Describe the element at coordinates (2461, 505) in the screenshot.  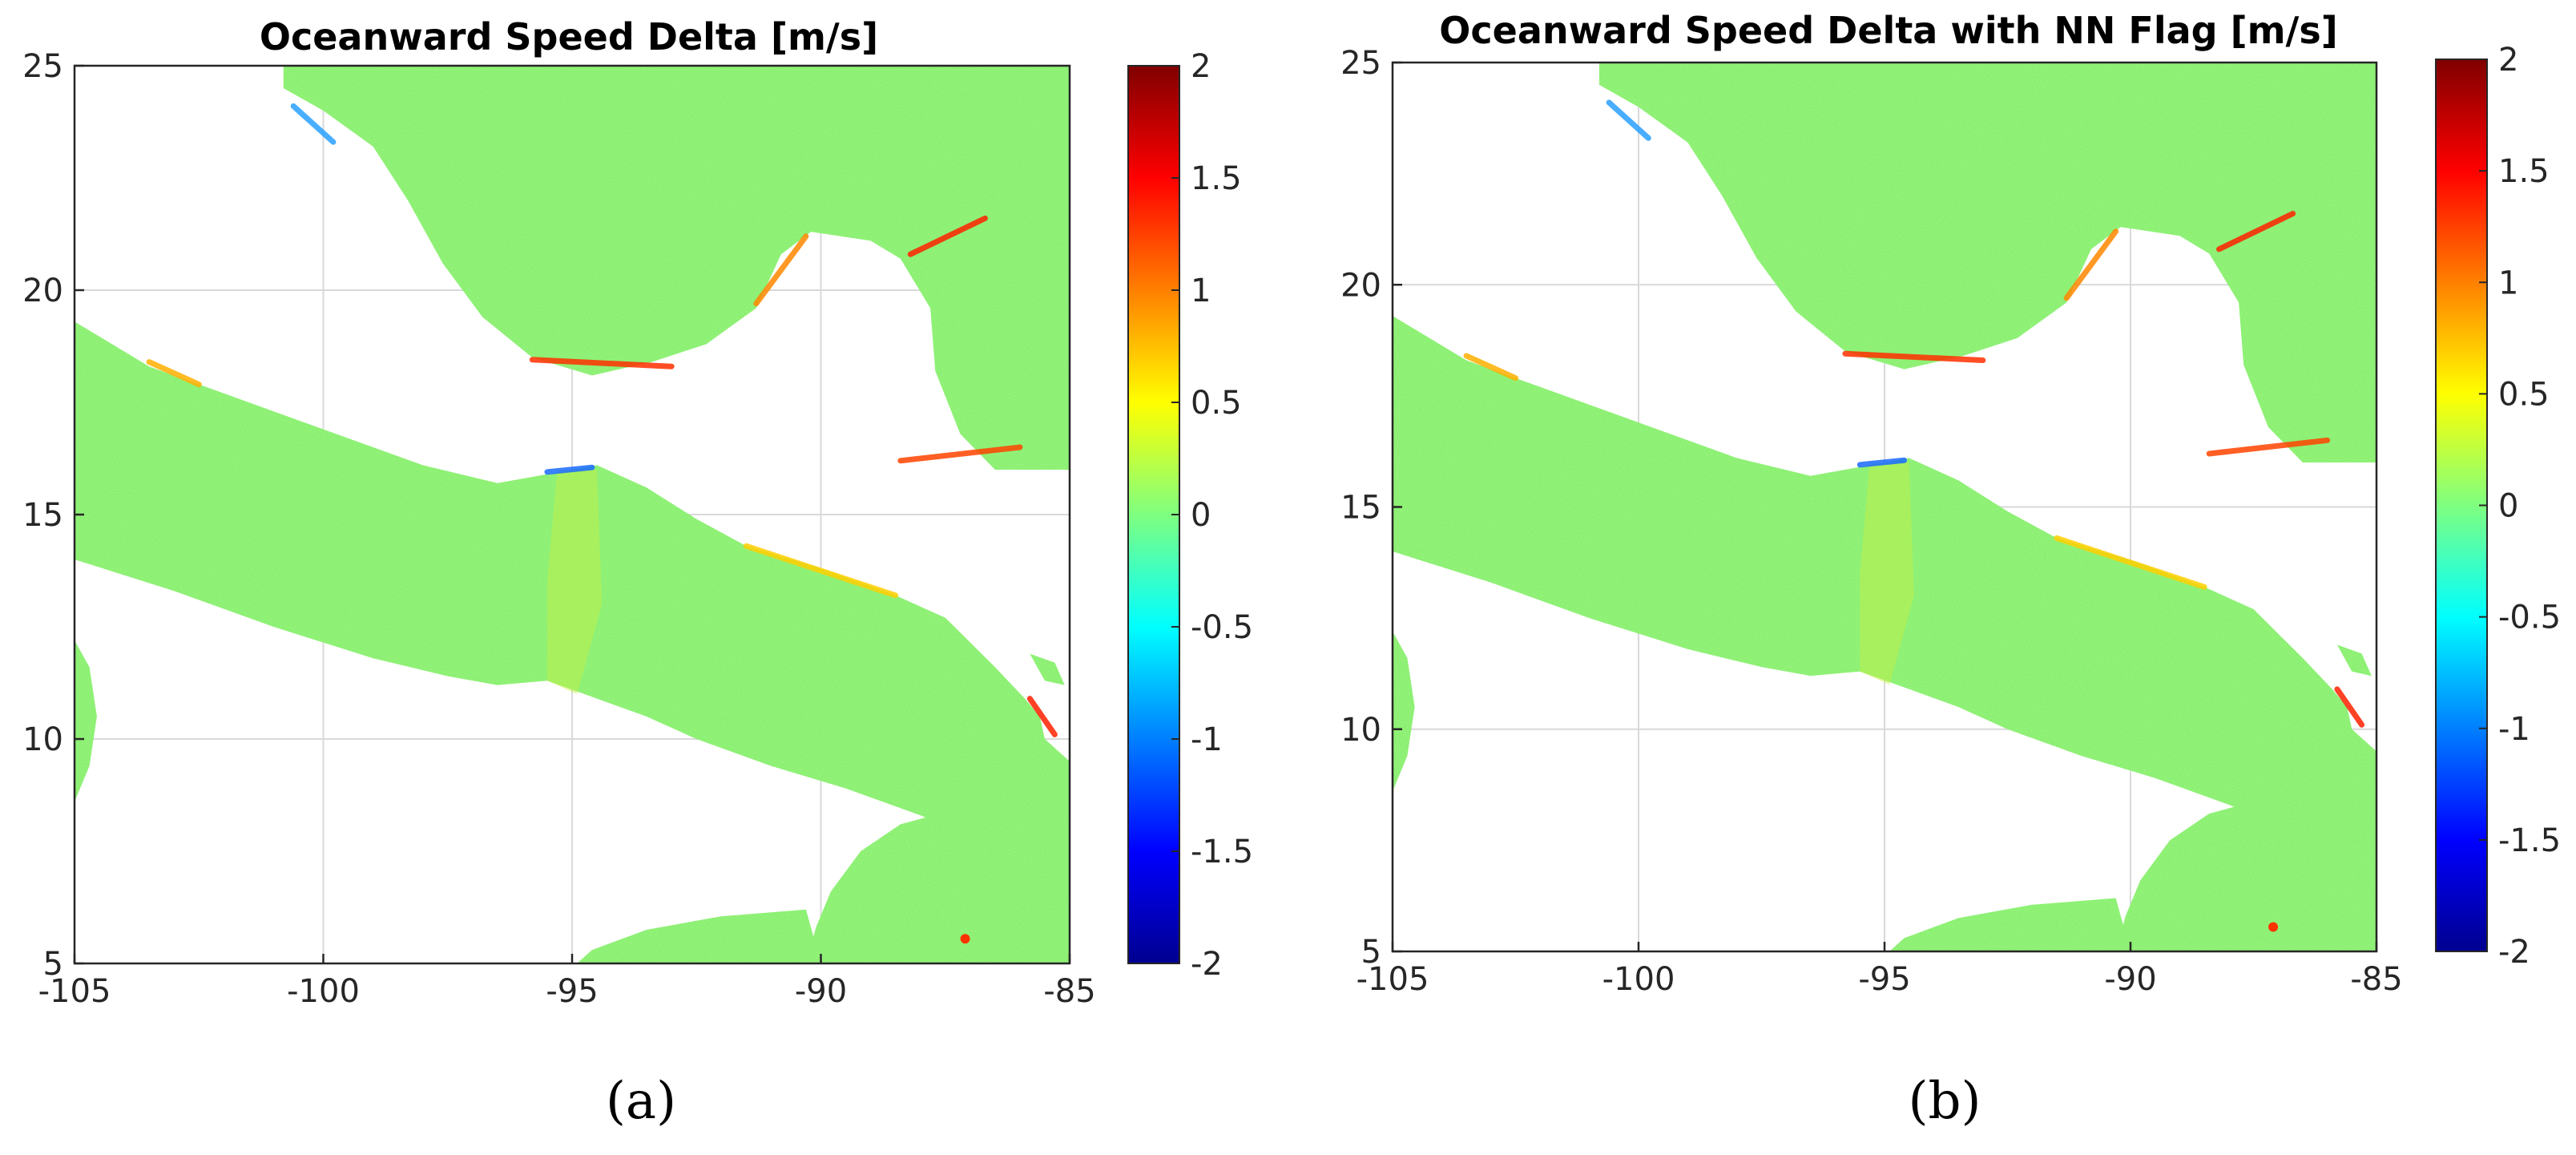
I see `colorbar-gradient` at that location.